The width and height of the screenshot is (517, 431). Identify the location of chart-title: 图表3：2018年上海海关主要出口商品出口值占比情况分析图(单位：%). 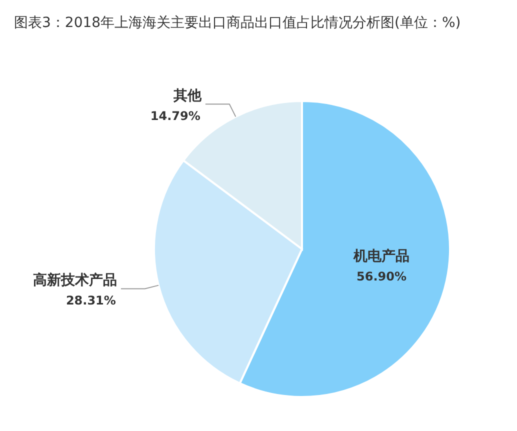
(237, 23).